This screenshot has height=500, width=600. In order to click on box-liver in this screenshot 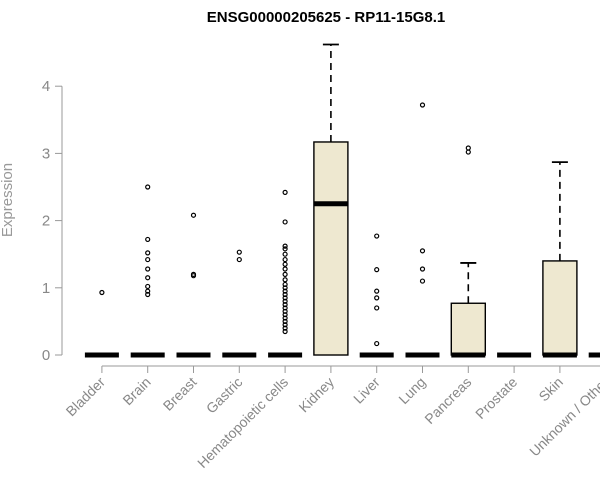, I will do `click(376, 295)`.